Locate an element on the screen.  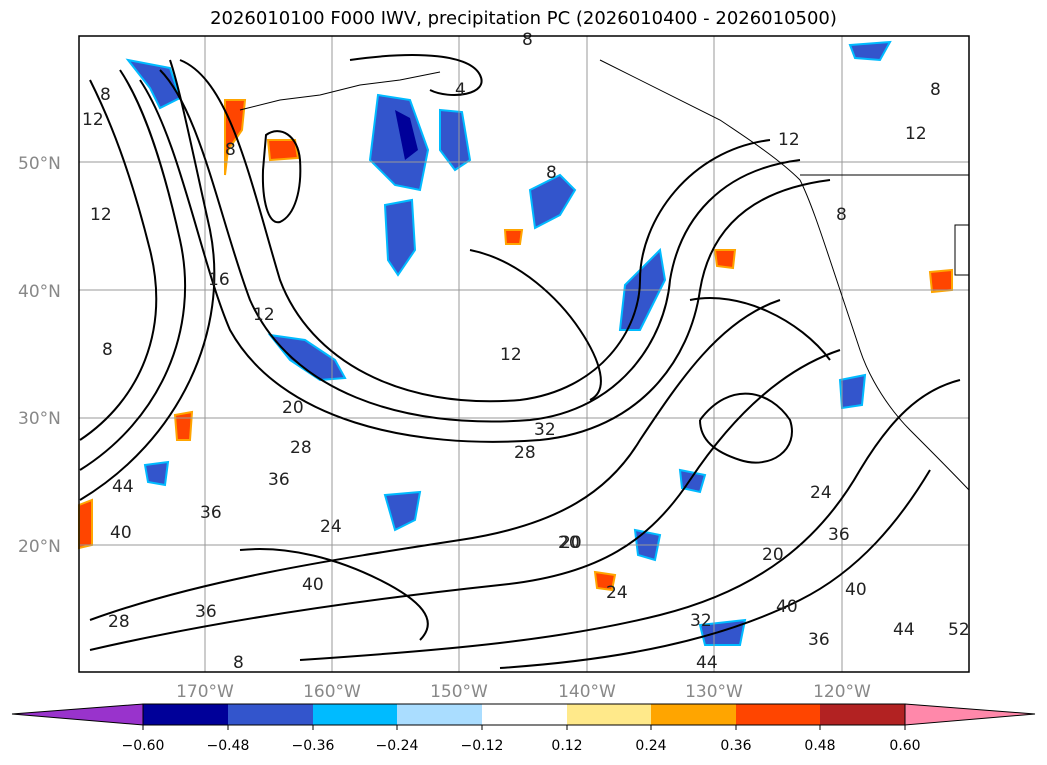
contour-label: 4 is located at coordinates (460, 90).